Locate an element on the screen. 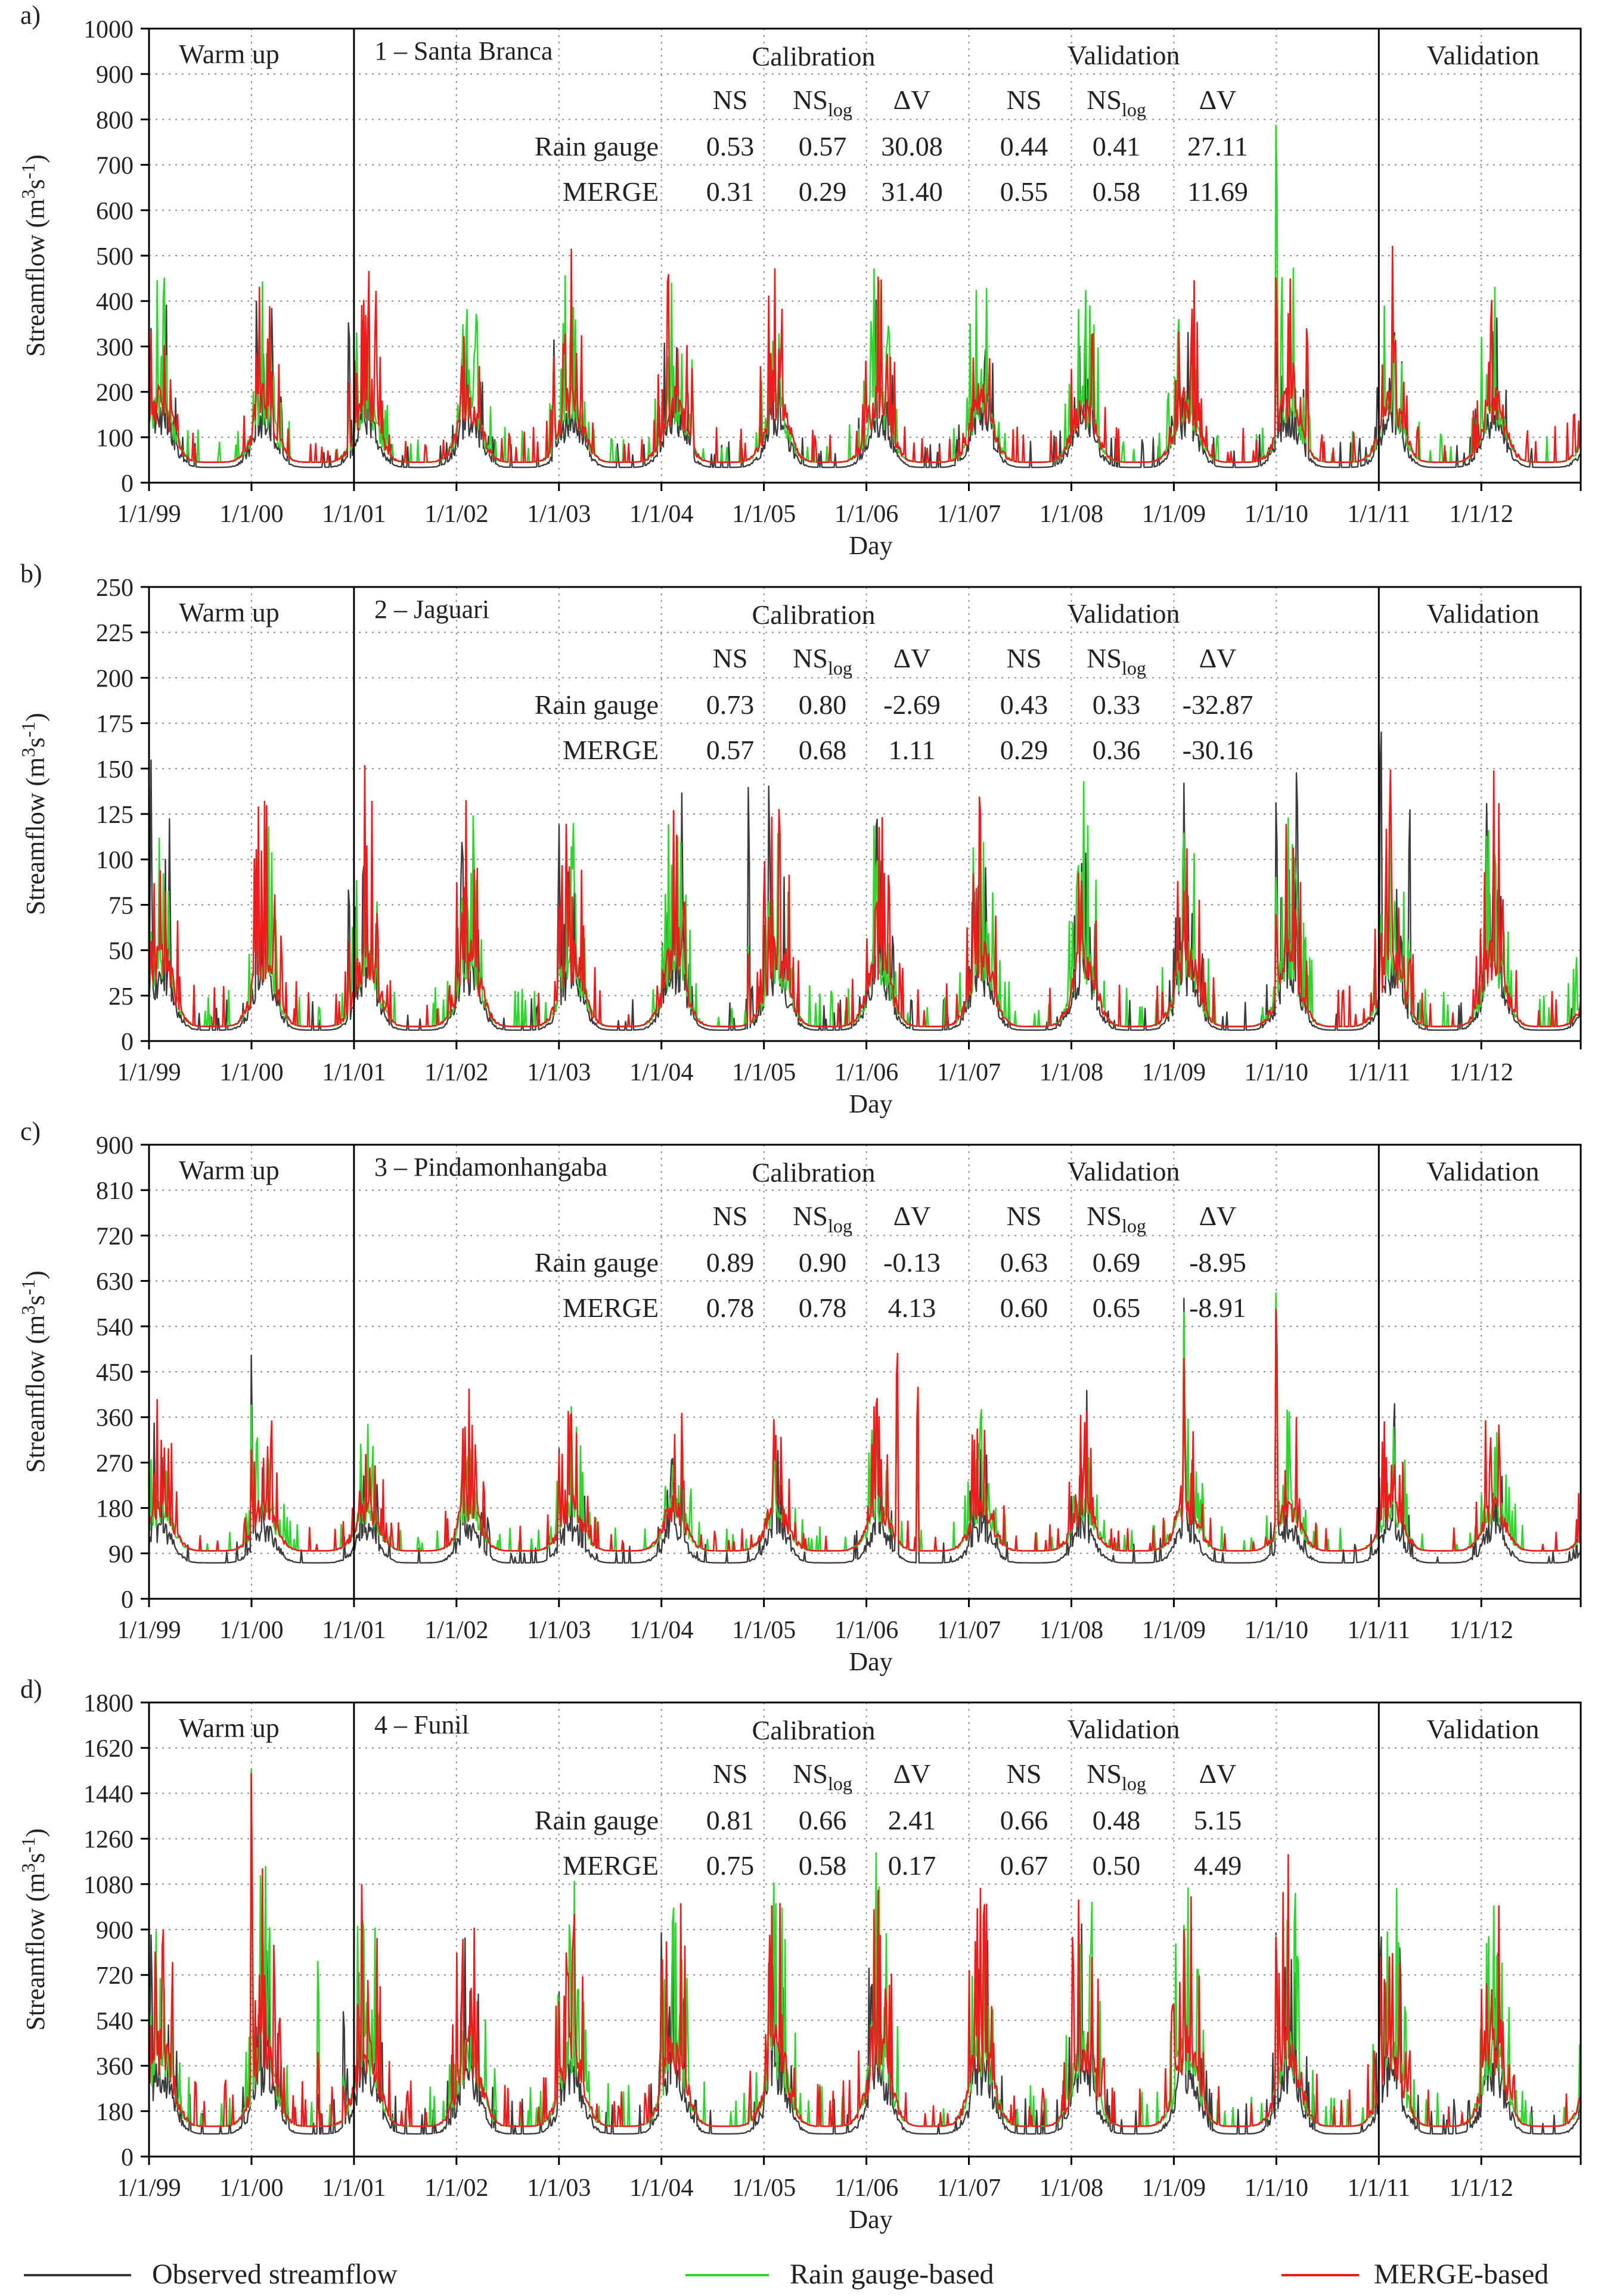  x-tick-label: 1/1/04 is located at coordinates (661, 1072).